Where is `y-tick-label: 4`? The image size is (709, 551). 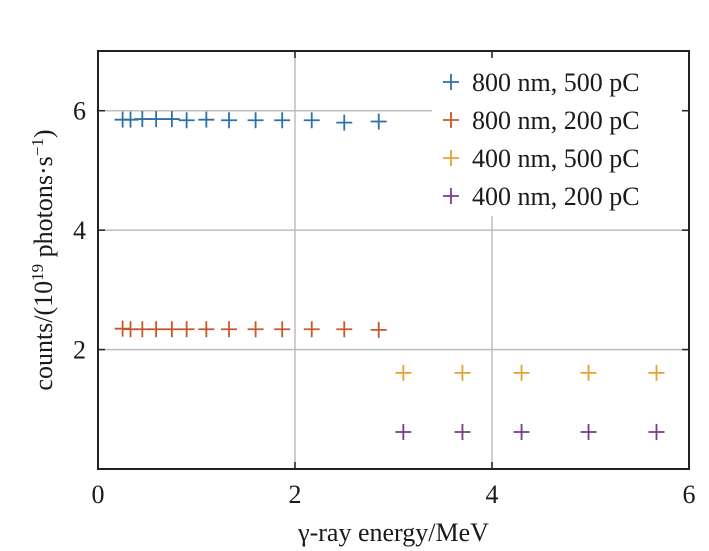 y-tick-label: 4 is located at coordinates (79, 230).